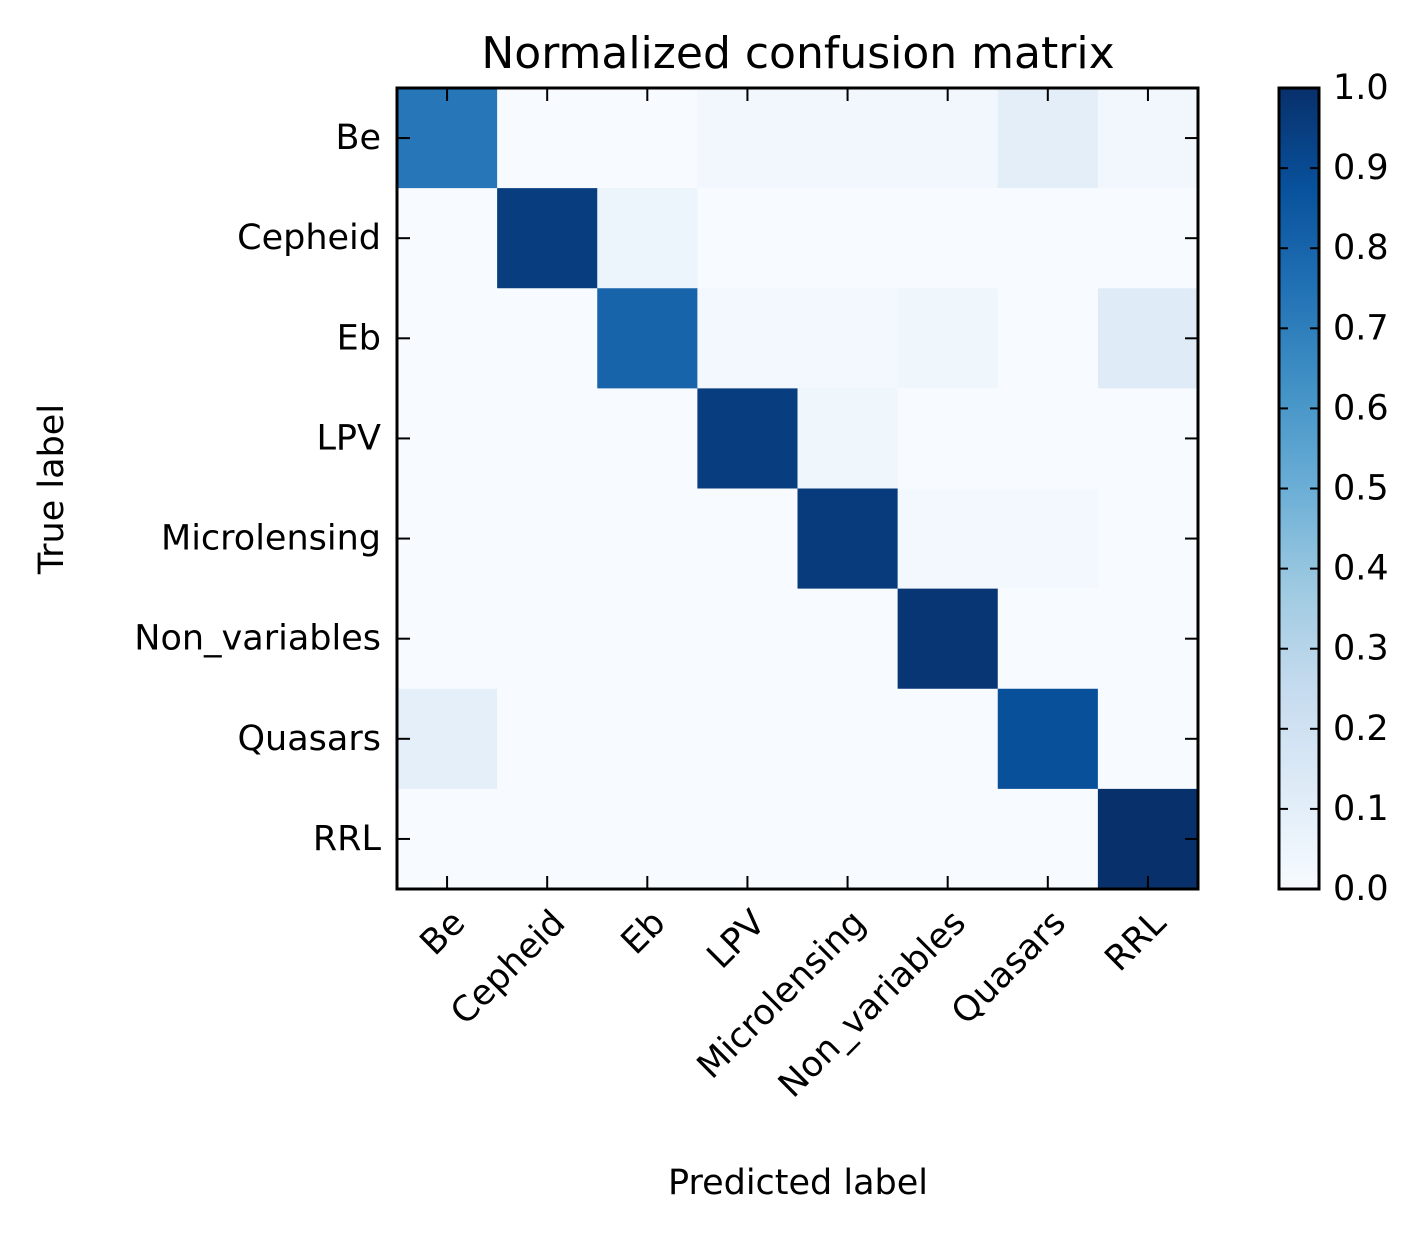 This screenshot has width=1425, height=1233. What do you see at coordinates (1361, 489) in the screenshot?
I see `colorbar-tick-label: 0.5` at bounding box center [1361, 489].